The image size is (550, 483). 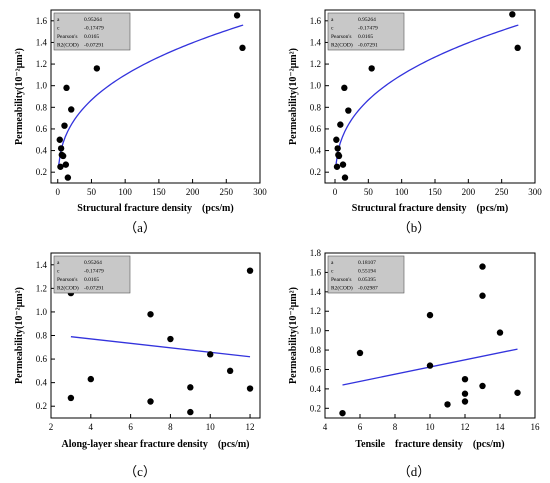 What do you see at coordinates (429, 444) in the screenshot?
I see `x-axis-label: Tensile fracture density (pcs/m)` at bounding box center [429, 444].